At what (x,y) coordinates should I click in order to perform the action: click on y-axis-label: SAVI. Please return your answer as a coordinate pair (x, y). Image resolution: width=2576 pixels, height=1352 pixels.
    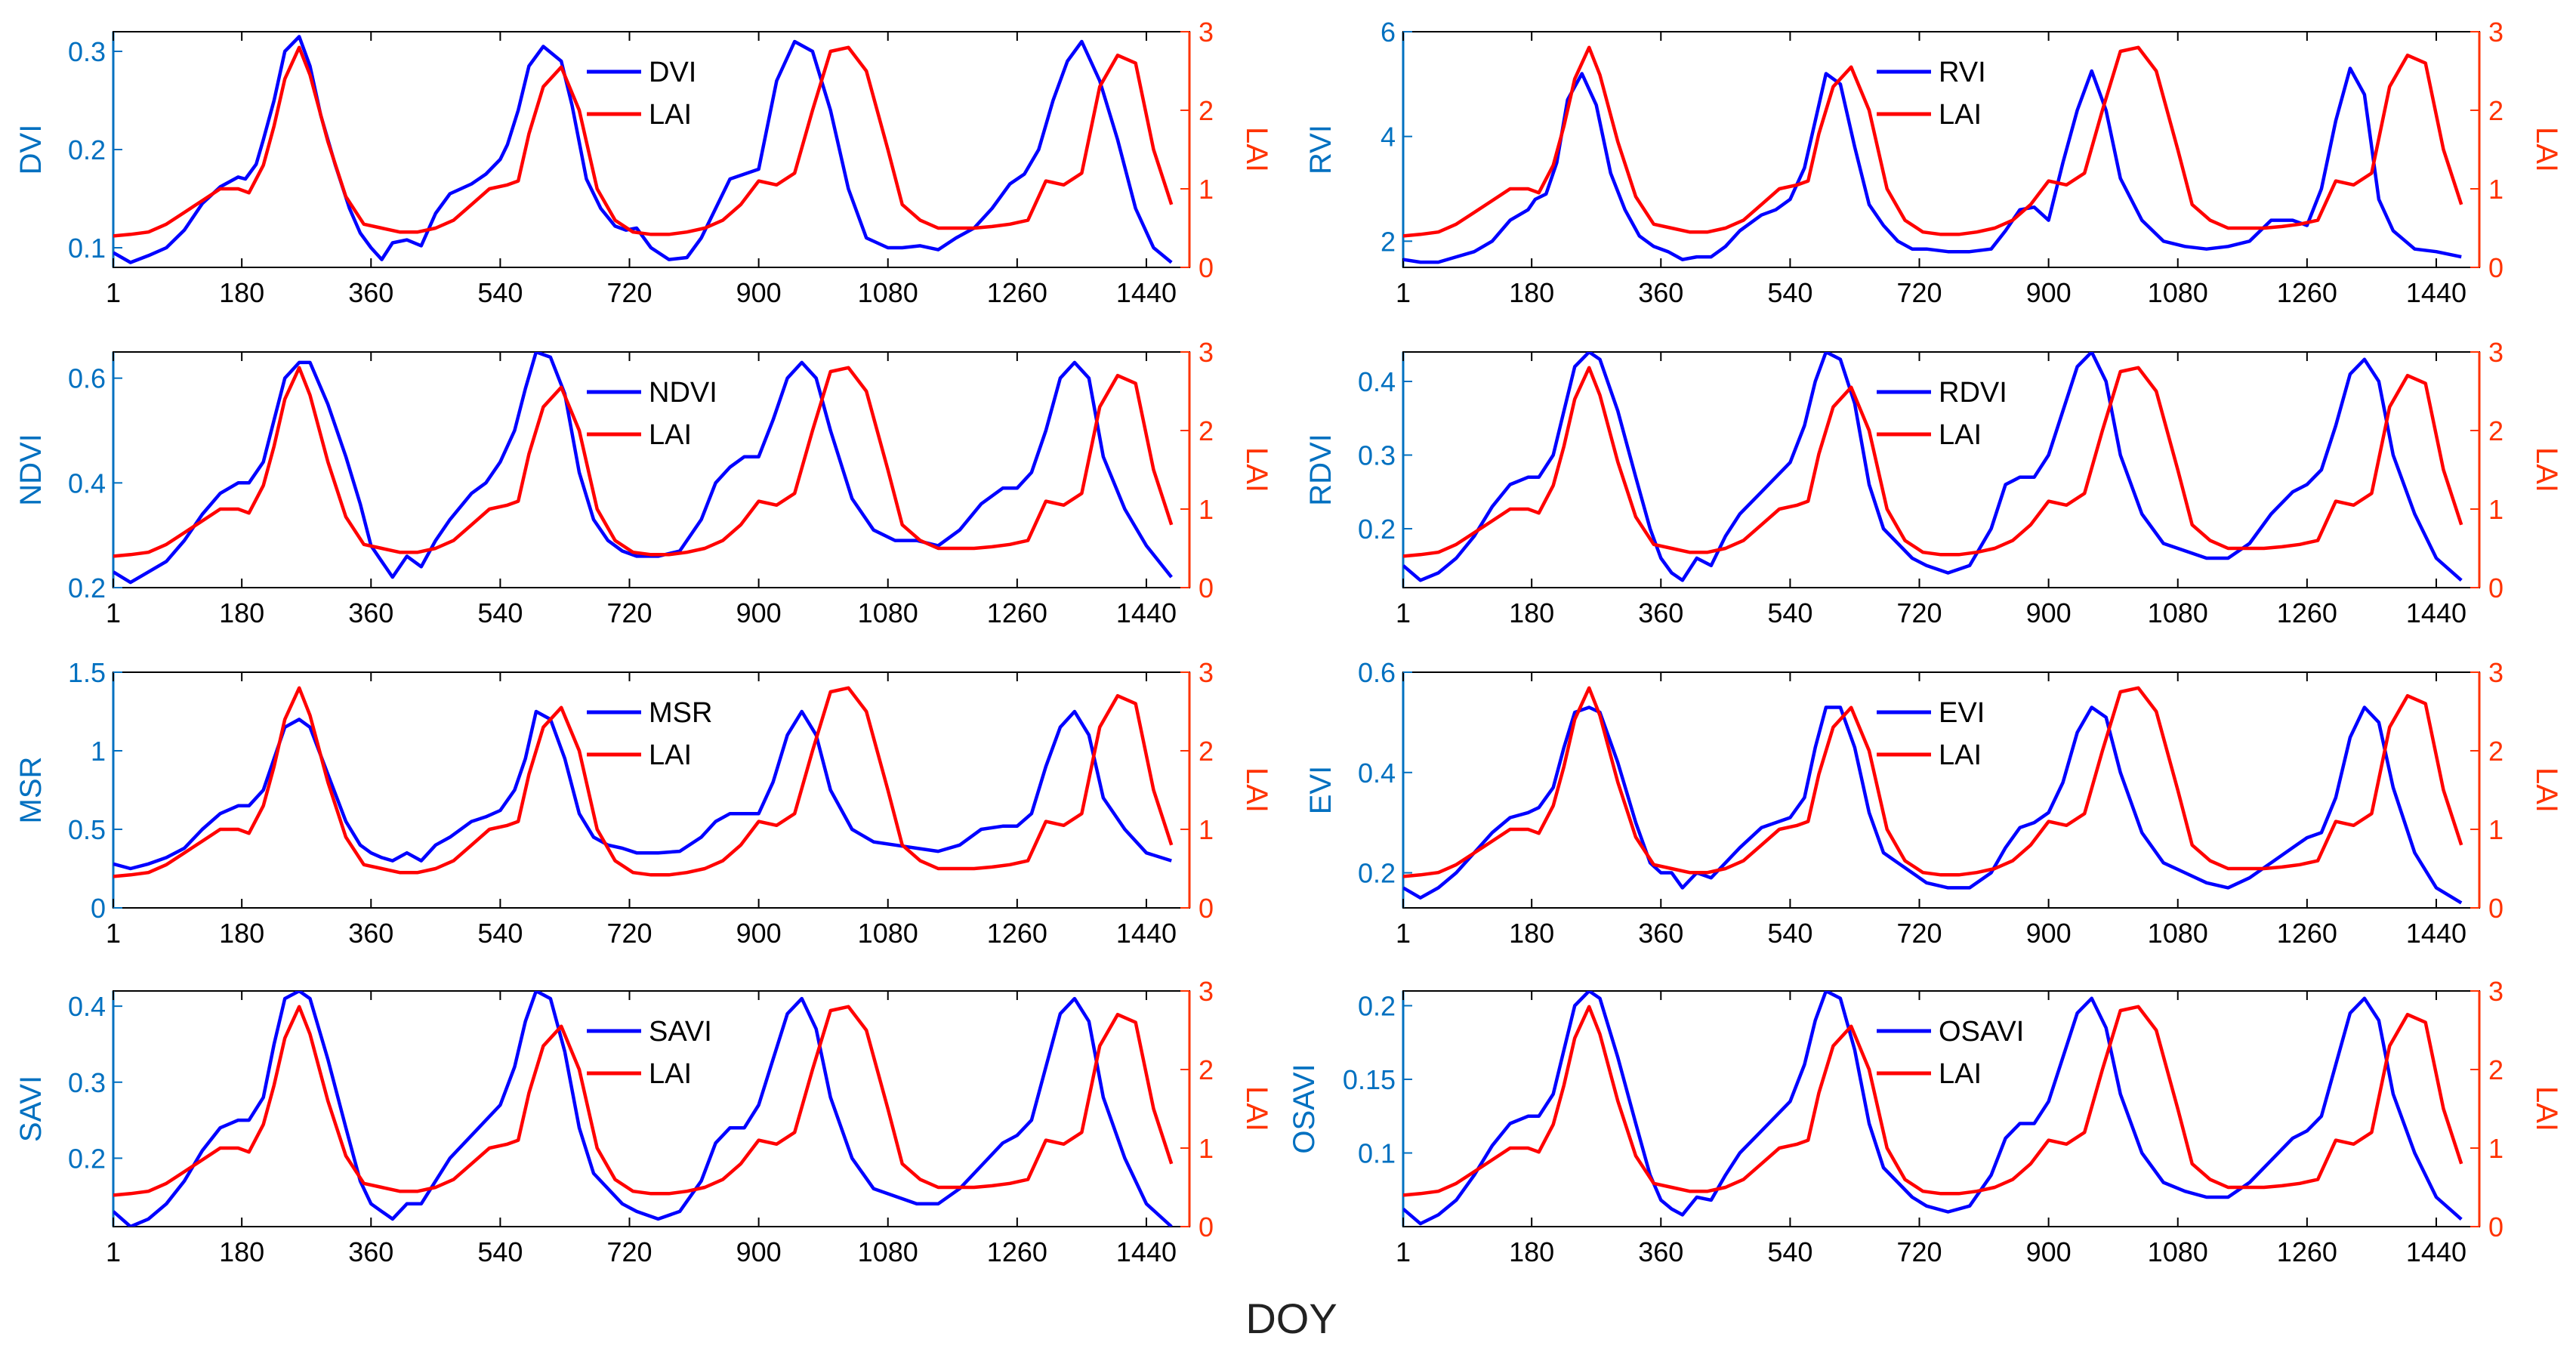
    Looking at the image, I should click on (31, 1109).